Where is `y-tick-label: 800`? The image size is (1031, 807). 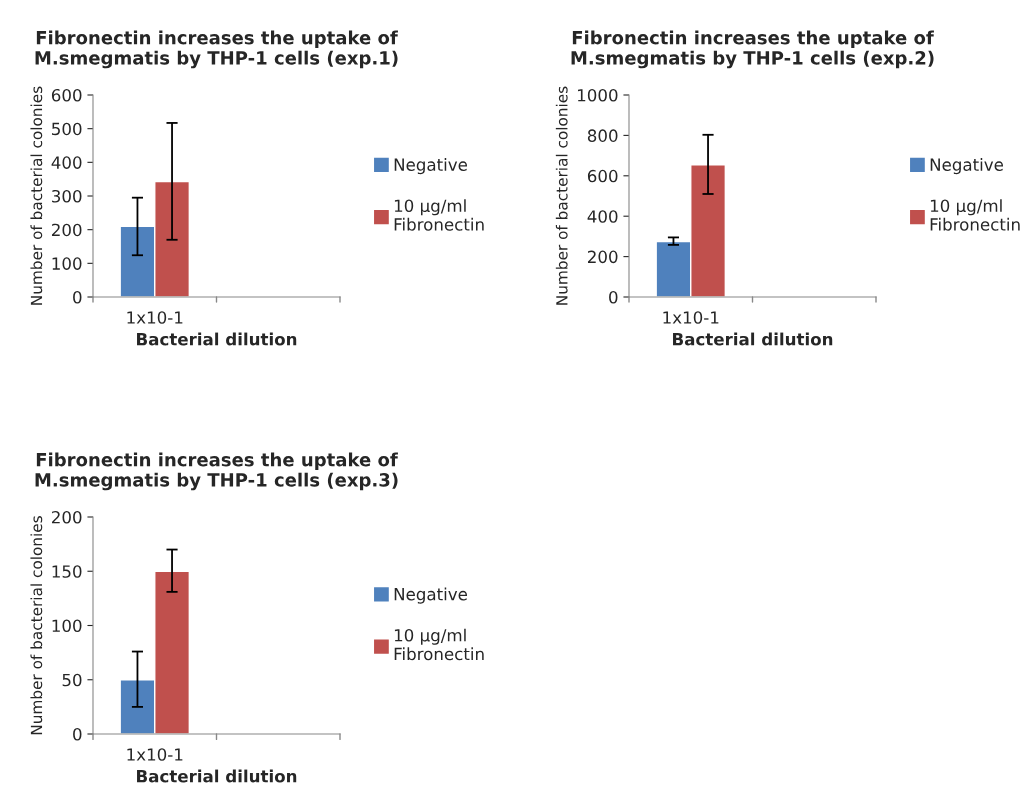
y-tick-label: 800 is located at coordinates (602, 135).